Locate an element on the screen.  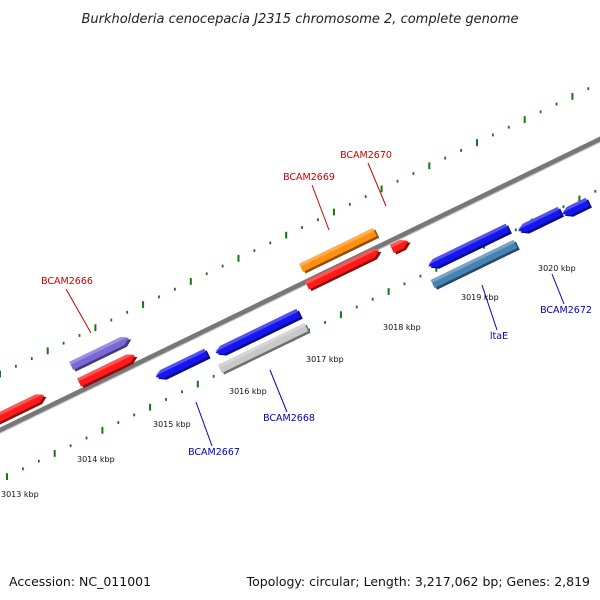
scale-label: 3015 kbp is located at coordinates (172, 424).